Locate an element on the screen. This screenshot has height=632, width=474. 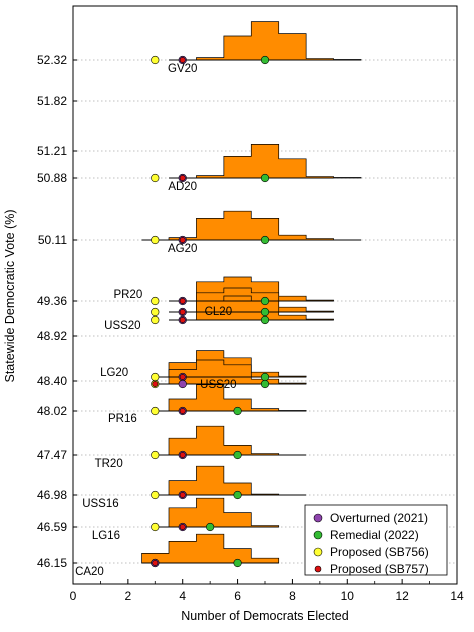
y-tick-label: 48.40 is located at coordinates (52, 381).